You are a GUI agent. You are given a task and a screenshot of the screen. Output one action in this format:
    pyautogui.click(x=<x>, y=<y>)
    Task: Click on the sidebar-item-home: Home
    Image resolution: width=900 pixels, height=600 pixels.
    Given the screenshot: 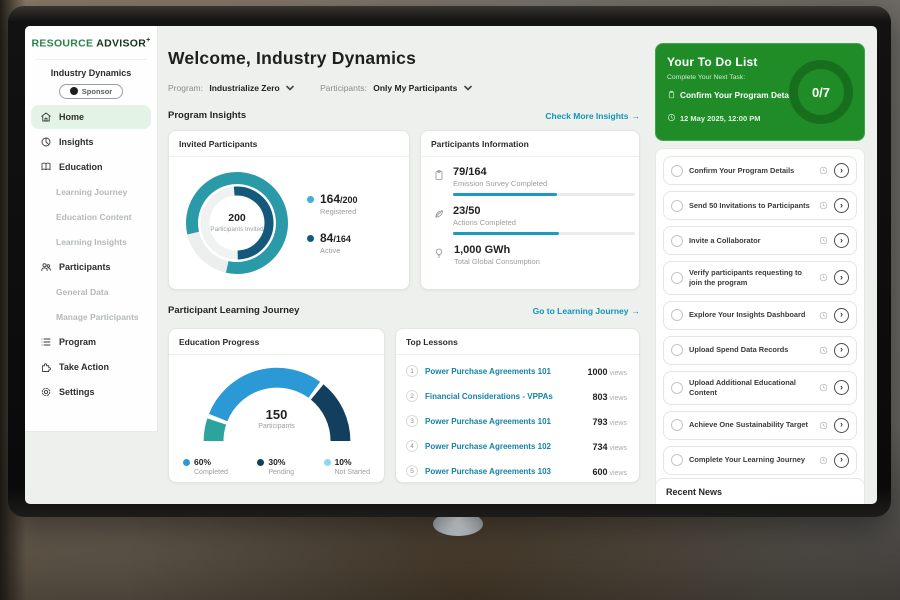 What is the action you would take?
    pyautogui.click(x=91, y=117)
    